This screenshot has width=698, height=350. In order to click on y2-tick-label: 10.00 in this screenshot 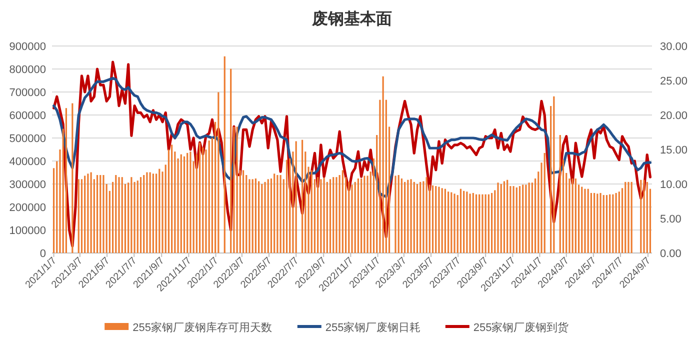, I will do `click(674, 185)`.